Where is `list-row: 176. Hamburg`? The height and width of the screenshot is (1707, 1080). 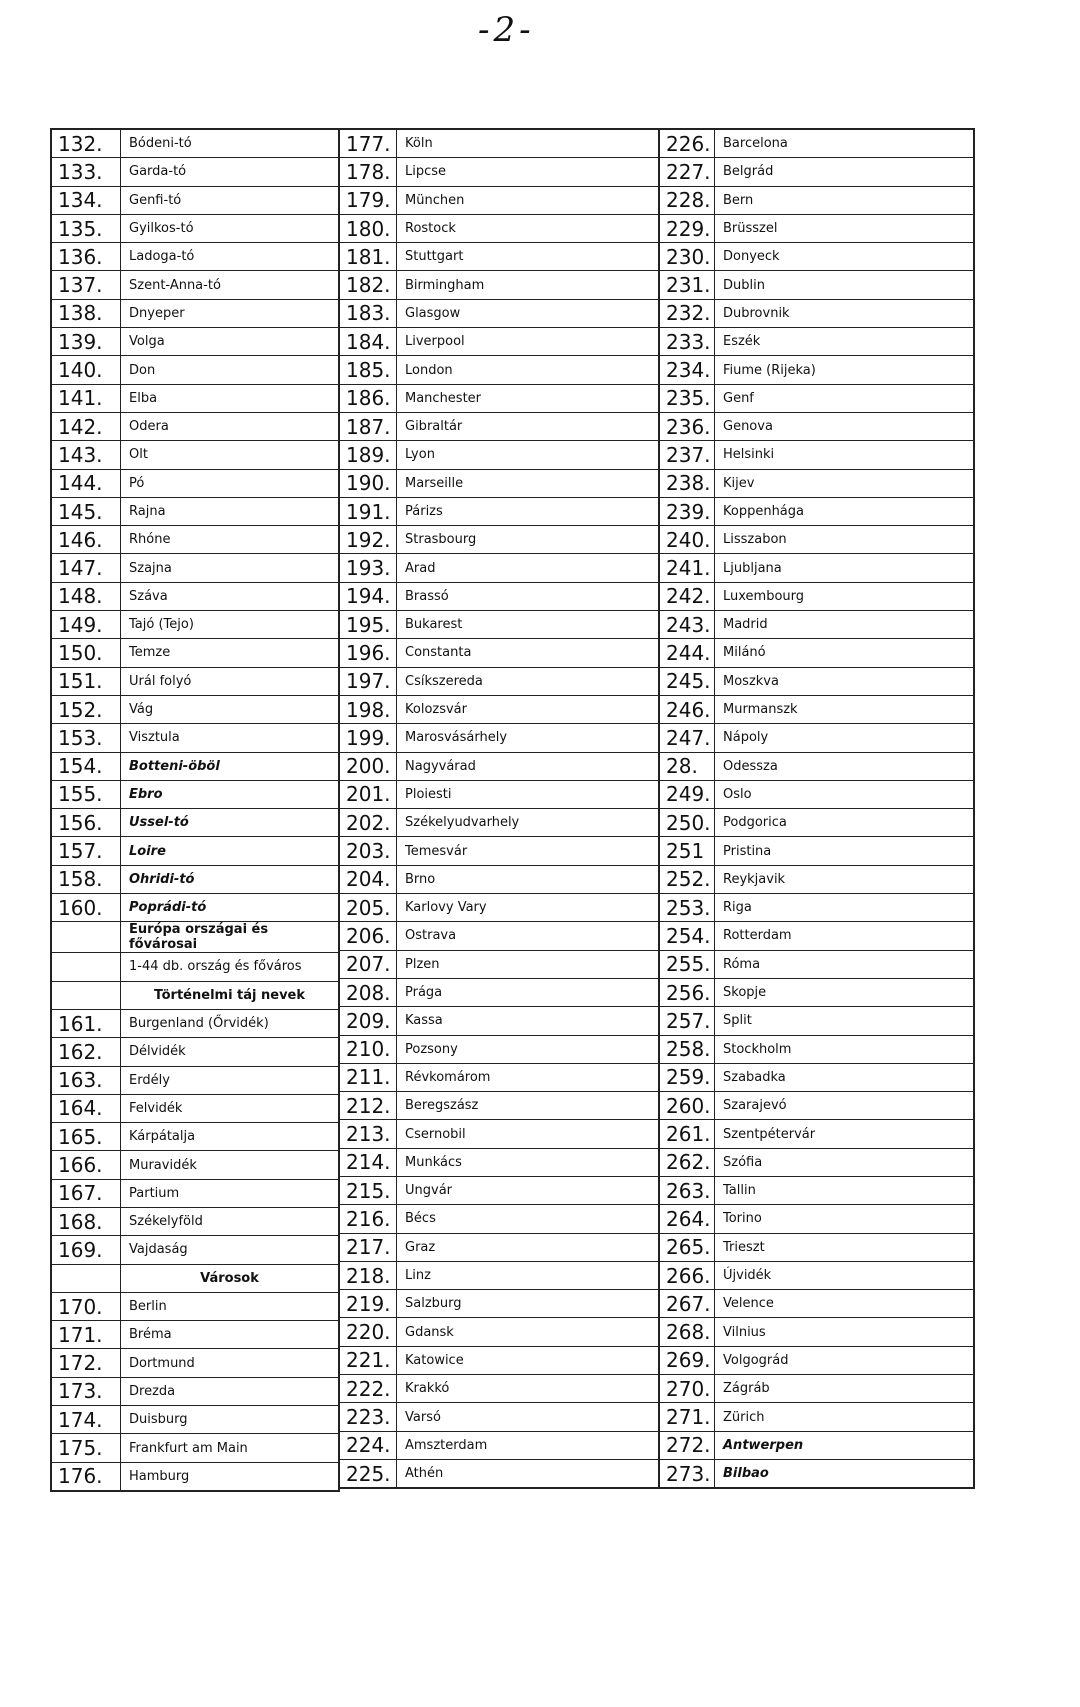
list-row: 176. Hamburg is located at coordinates (195, 1476).